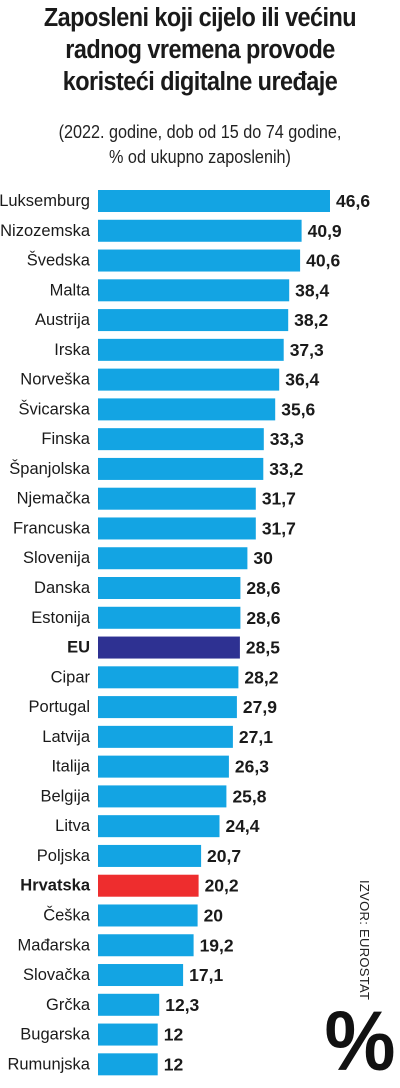 Image resolution: width=400 pixels, height=1088 pixels. I want to click on value-label-italija: 26,3, so click(252, 767).